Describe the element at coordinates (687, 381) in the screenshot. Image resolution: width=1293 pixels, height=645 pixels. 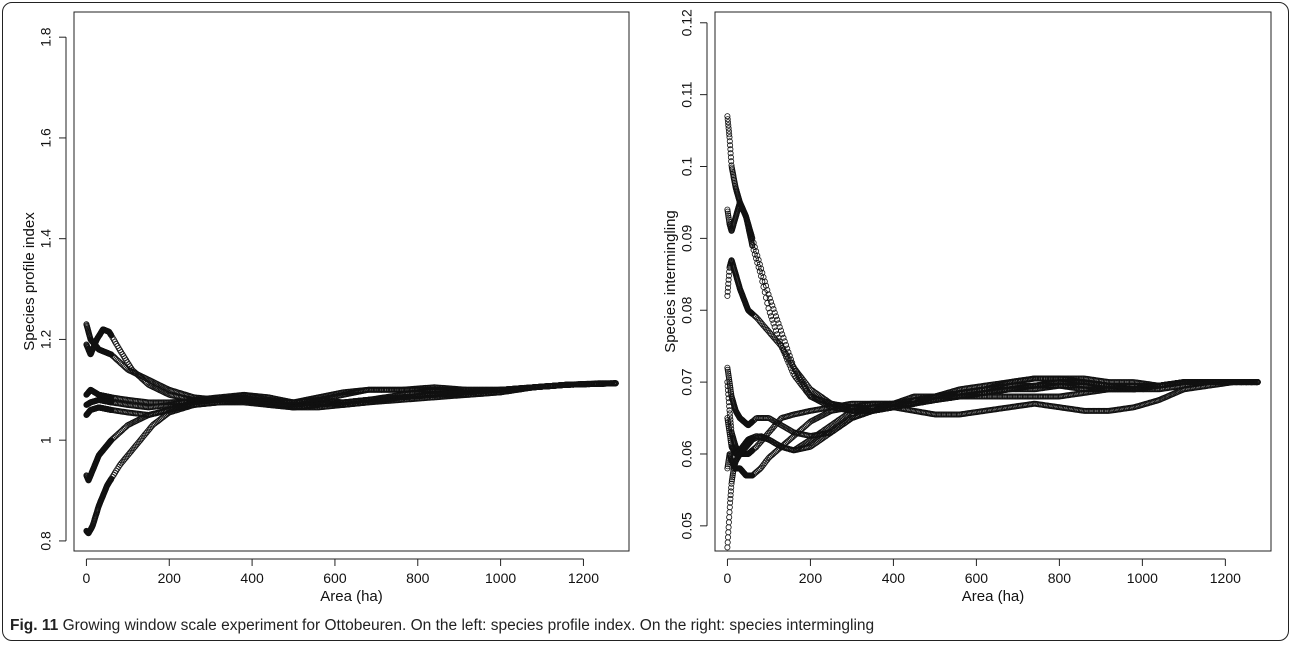
I see `y-tick-label: 0.07` at that location.